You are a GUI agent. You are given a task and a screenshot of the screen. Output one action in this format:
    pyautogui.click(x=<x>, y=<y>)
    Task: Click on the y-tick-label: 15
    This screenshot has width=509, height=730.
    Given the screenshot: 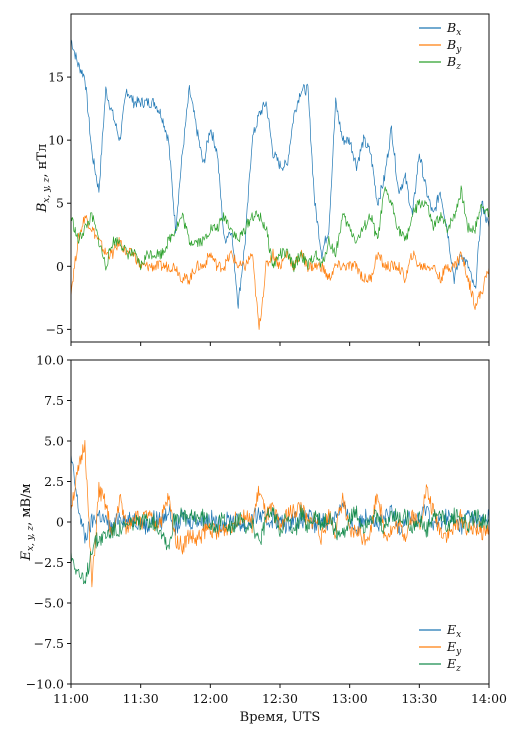 What is the action you would take?
    pyautogui.click(x=56, y=77)
    